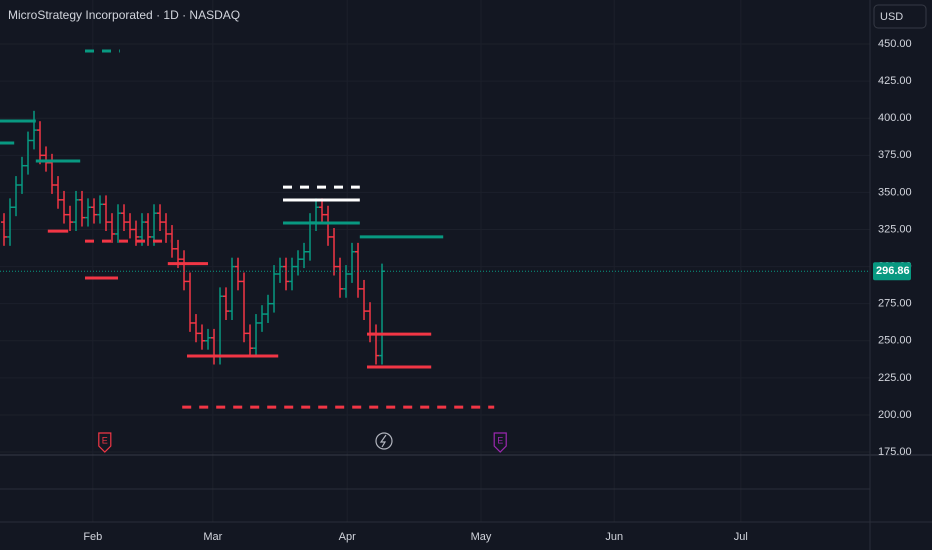  I want to click on y-tick-label: 450.00, so click(895, 44).